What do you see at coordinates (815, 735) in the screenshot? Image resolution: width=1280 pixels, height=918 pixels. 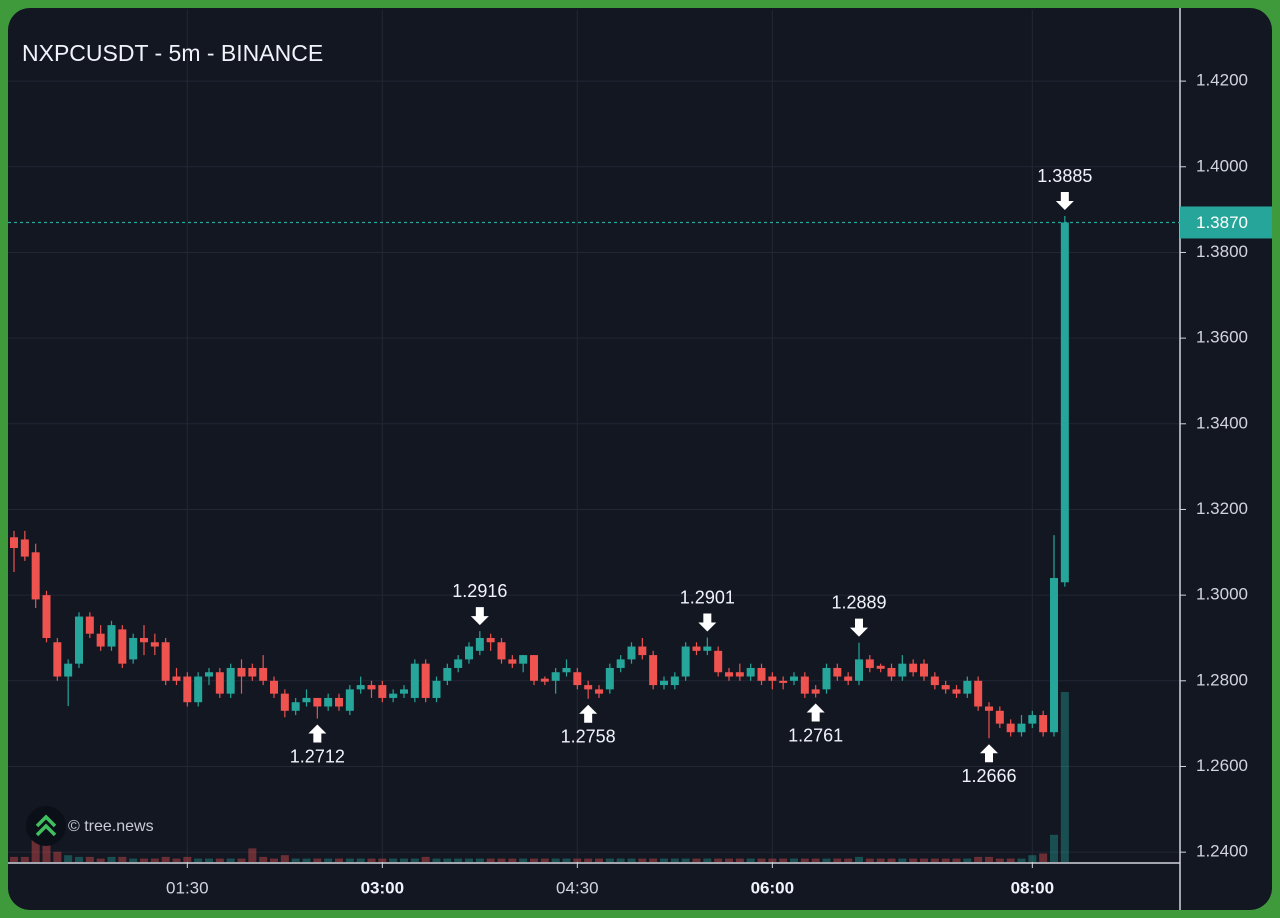 I see `annotation: 1.2761` at bounding box center [815, 735].